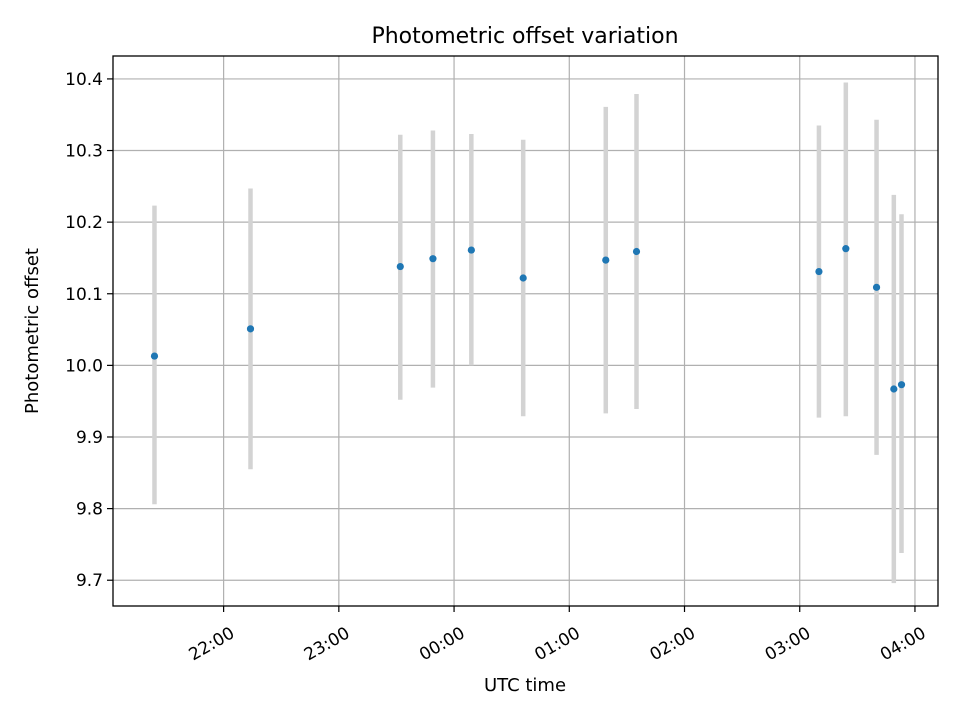 The width and height of the screenshot is (960, 720). What do you see at coordinates (525, 685) in the screenshot?
I see `x-axis-label: UTC time` at bounding box center [525, 685].